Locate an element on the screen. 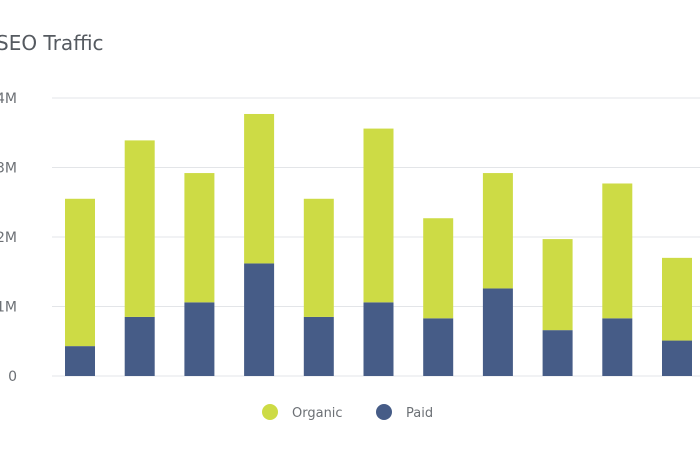 The image size is (700, 450). chart-title: SEO Traffic is located at coordinates (52, 43).